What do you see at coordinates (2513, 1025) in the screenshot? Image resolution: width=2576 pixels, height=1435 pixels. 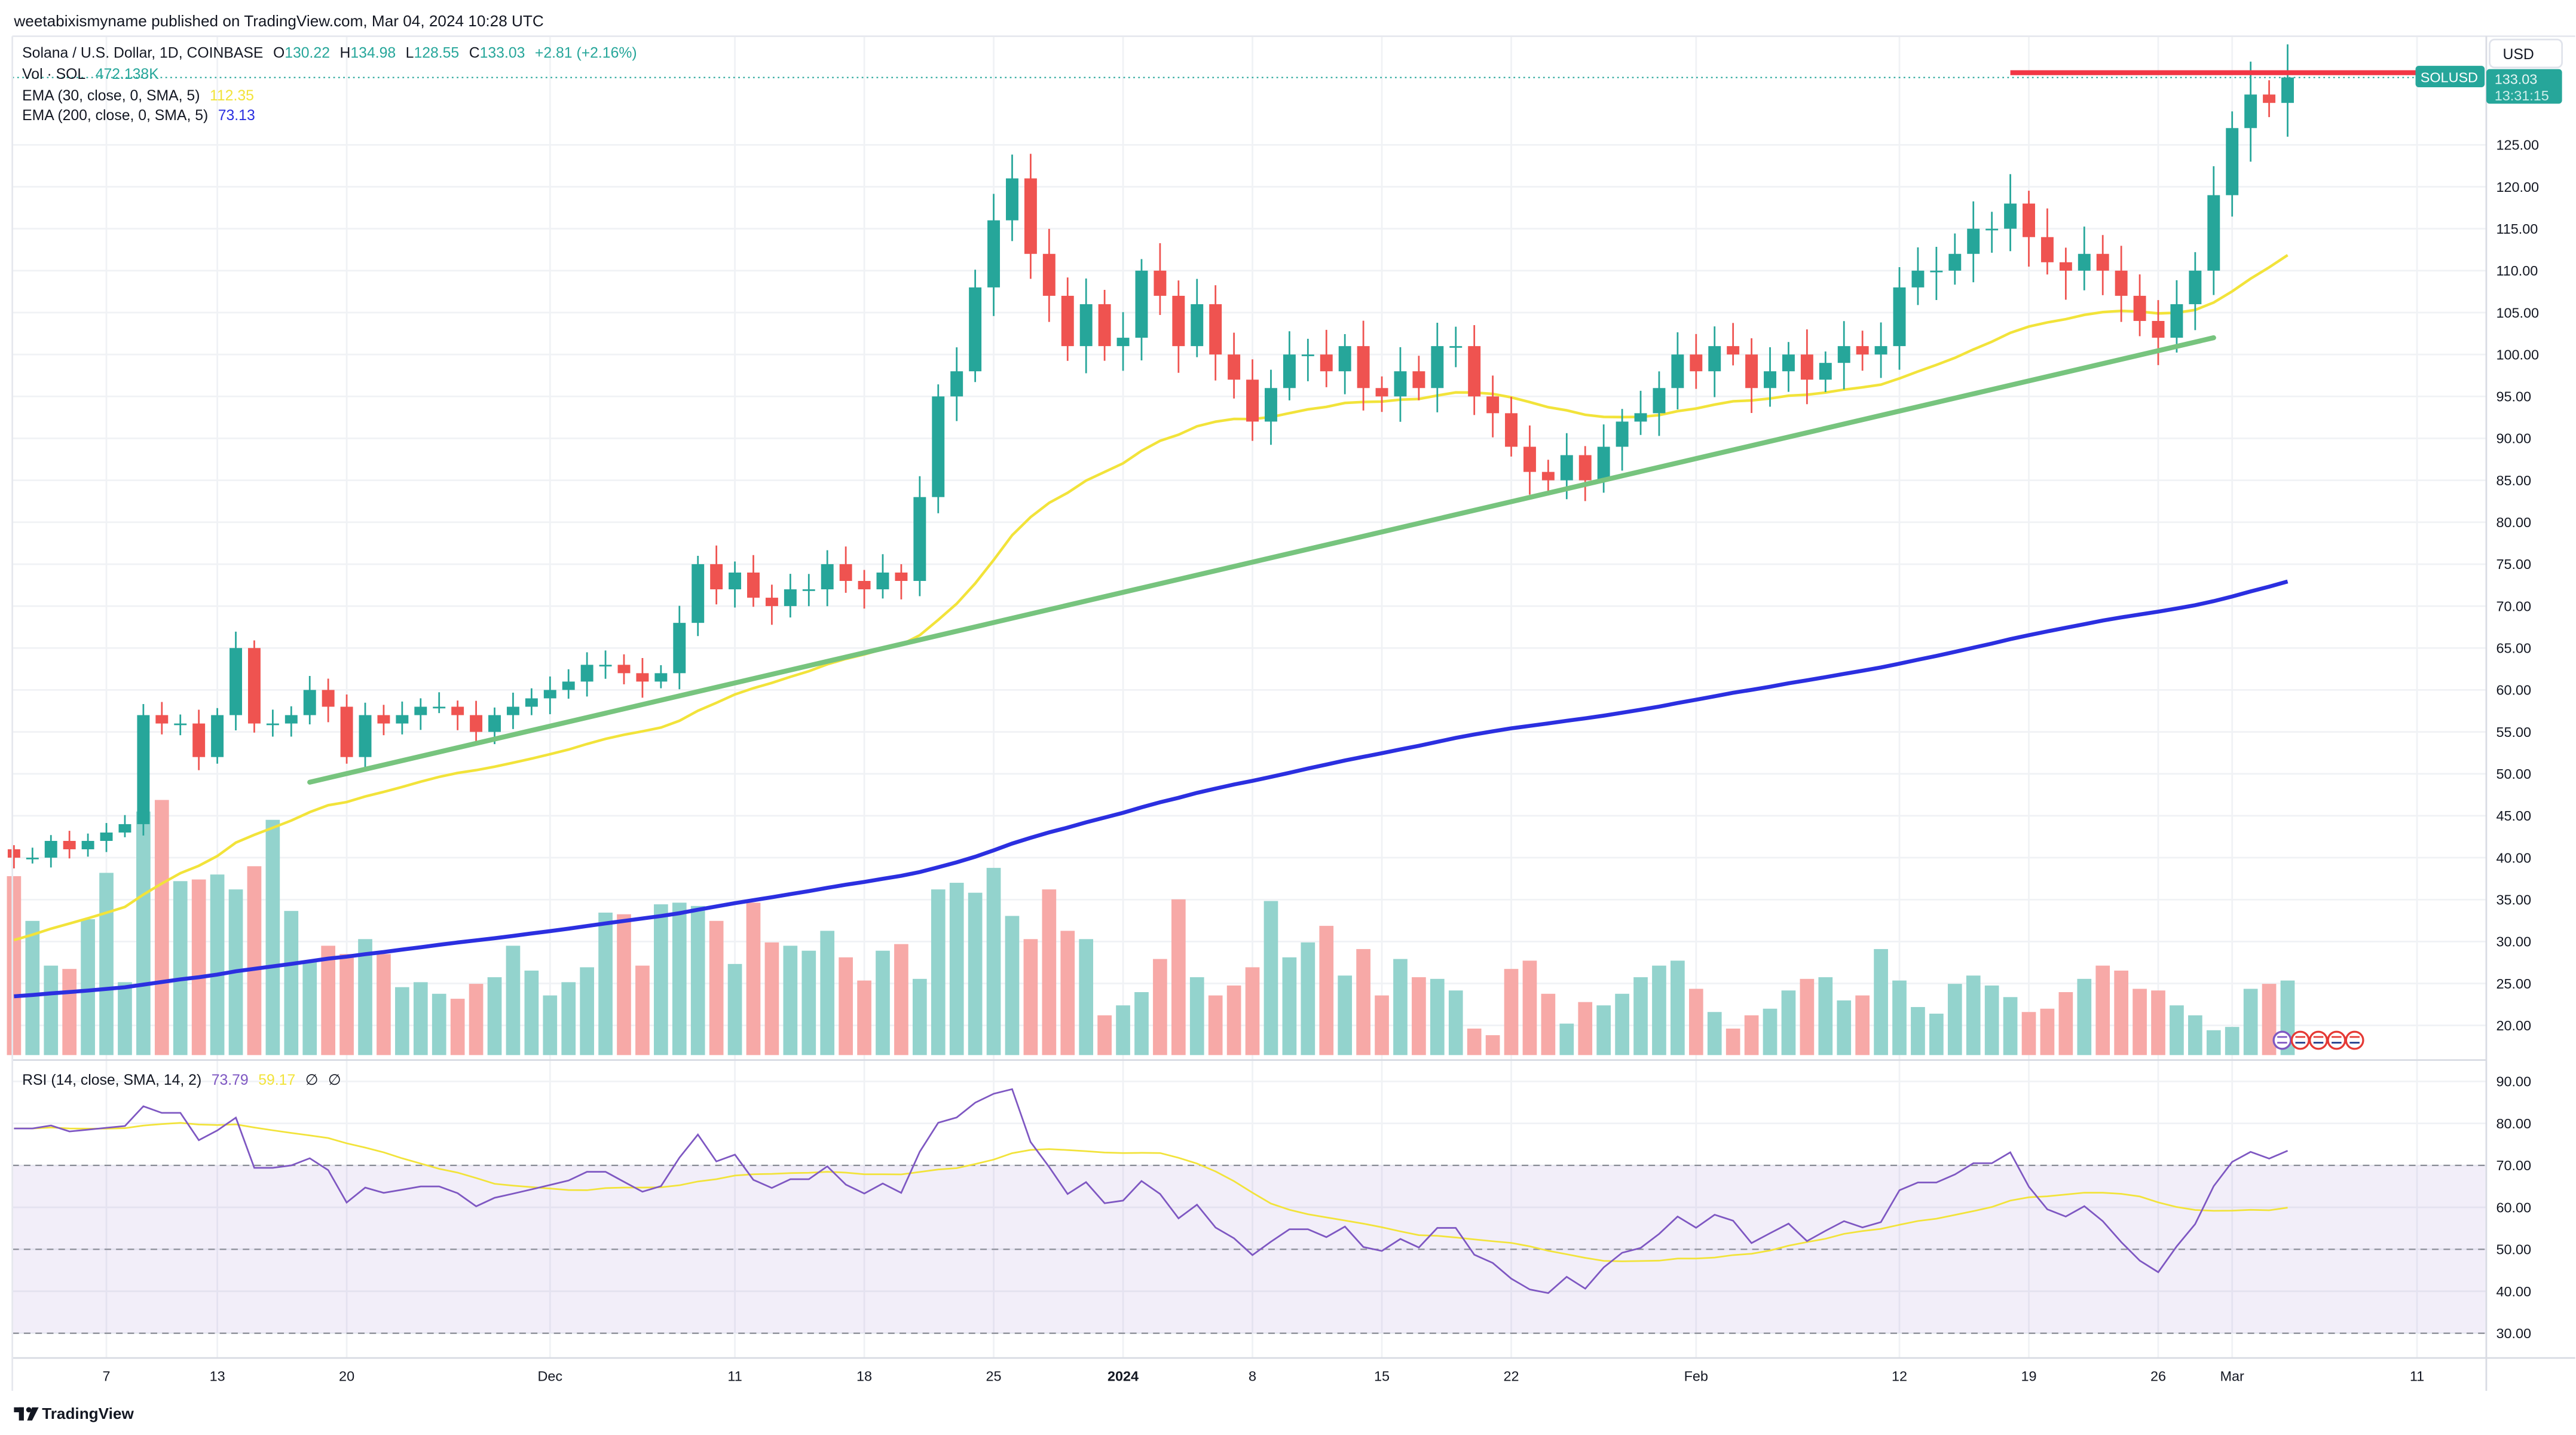 I see `price-tick-label: 20.00` at bounding box center [2513, 1025].